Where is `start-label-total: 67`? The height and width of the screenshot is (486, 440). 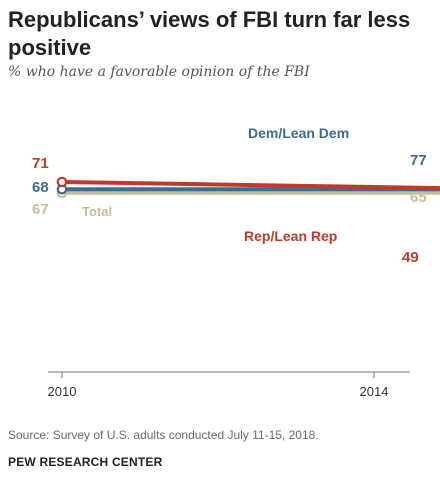 start-label-total: 67 is located at coordinates (40, 209).